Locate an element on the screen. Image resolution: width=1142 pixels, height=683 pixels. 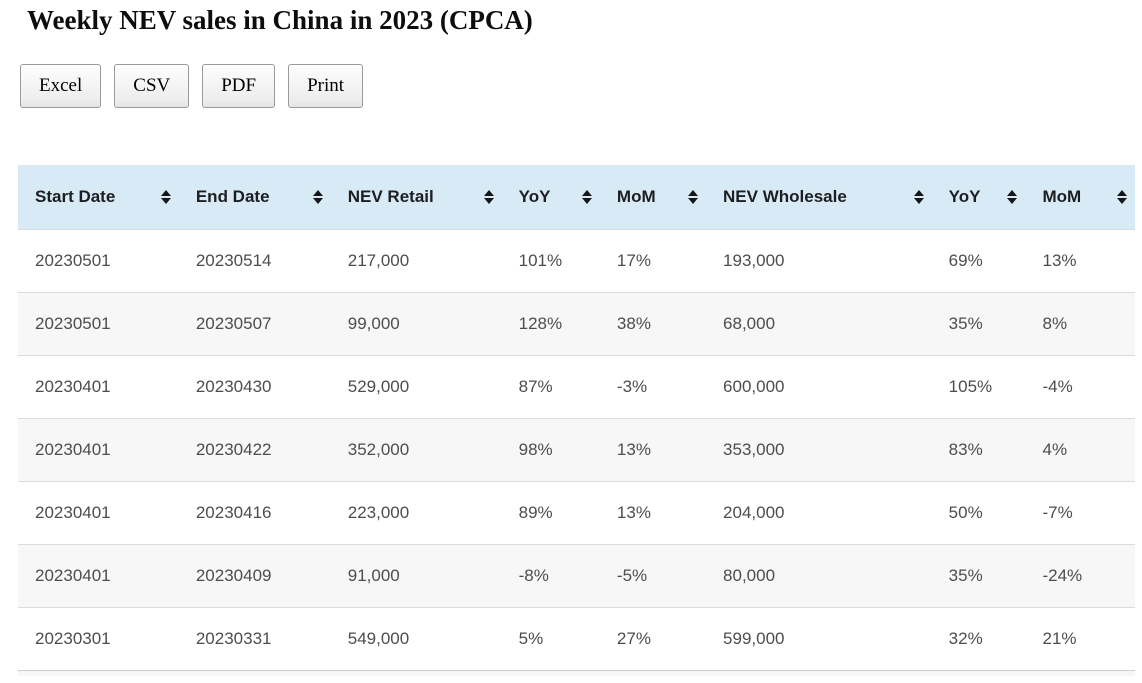
table-cell: 21% is located at coordinates (1080, 638).